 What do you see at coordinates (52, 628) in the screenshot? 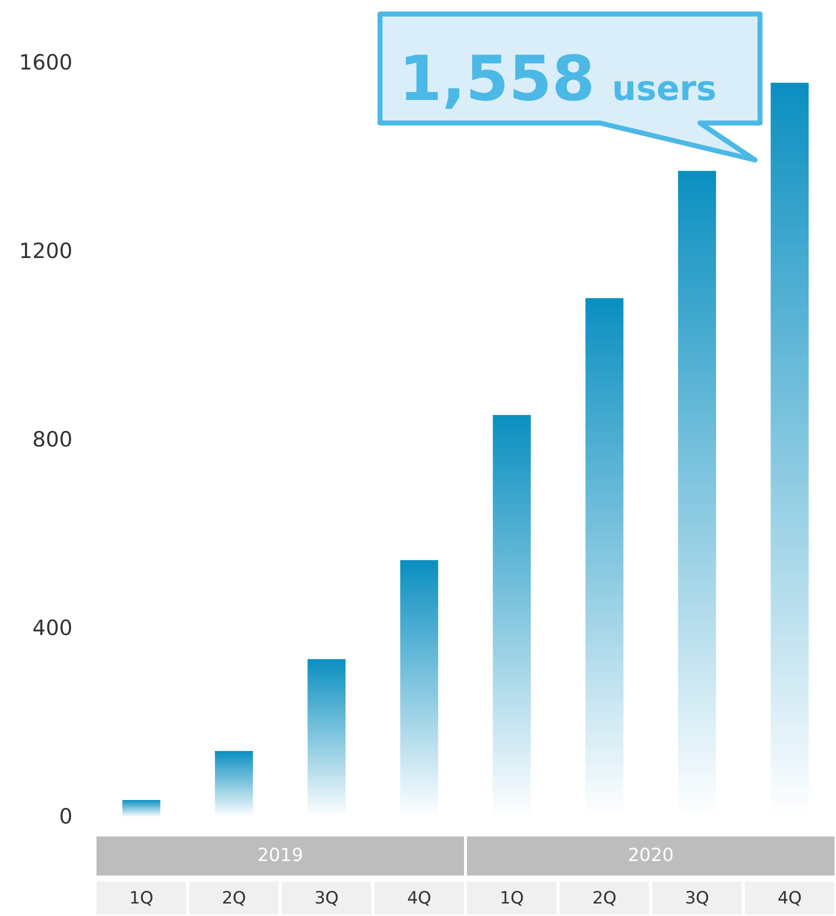
I see `y-tick-label: 400` at bounding box center [52, 628].